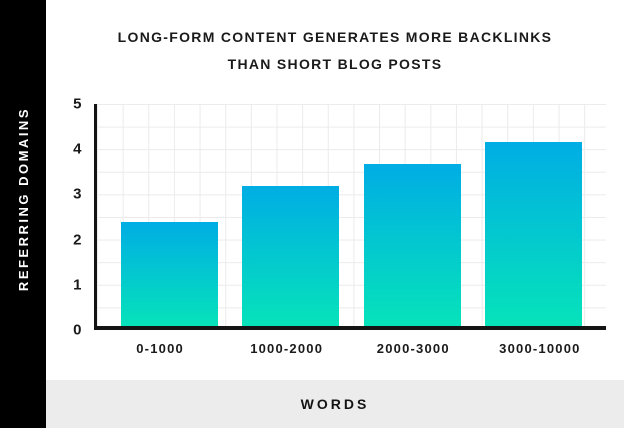 This screenshot has width=624, height=428. I want to click on x-axis-tick-labels: 0-1000 1000-2000 2000-3000 3000-10000, so click(350, 348).